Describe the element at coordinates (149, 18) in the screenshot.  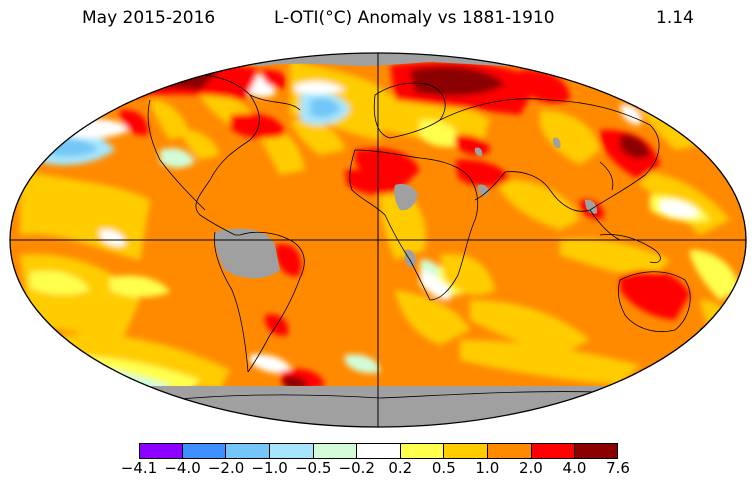
I see `map-period-title: May 2015-2016` at that location.